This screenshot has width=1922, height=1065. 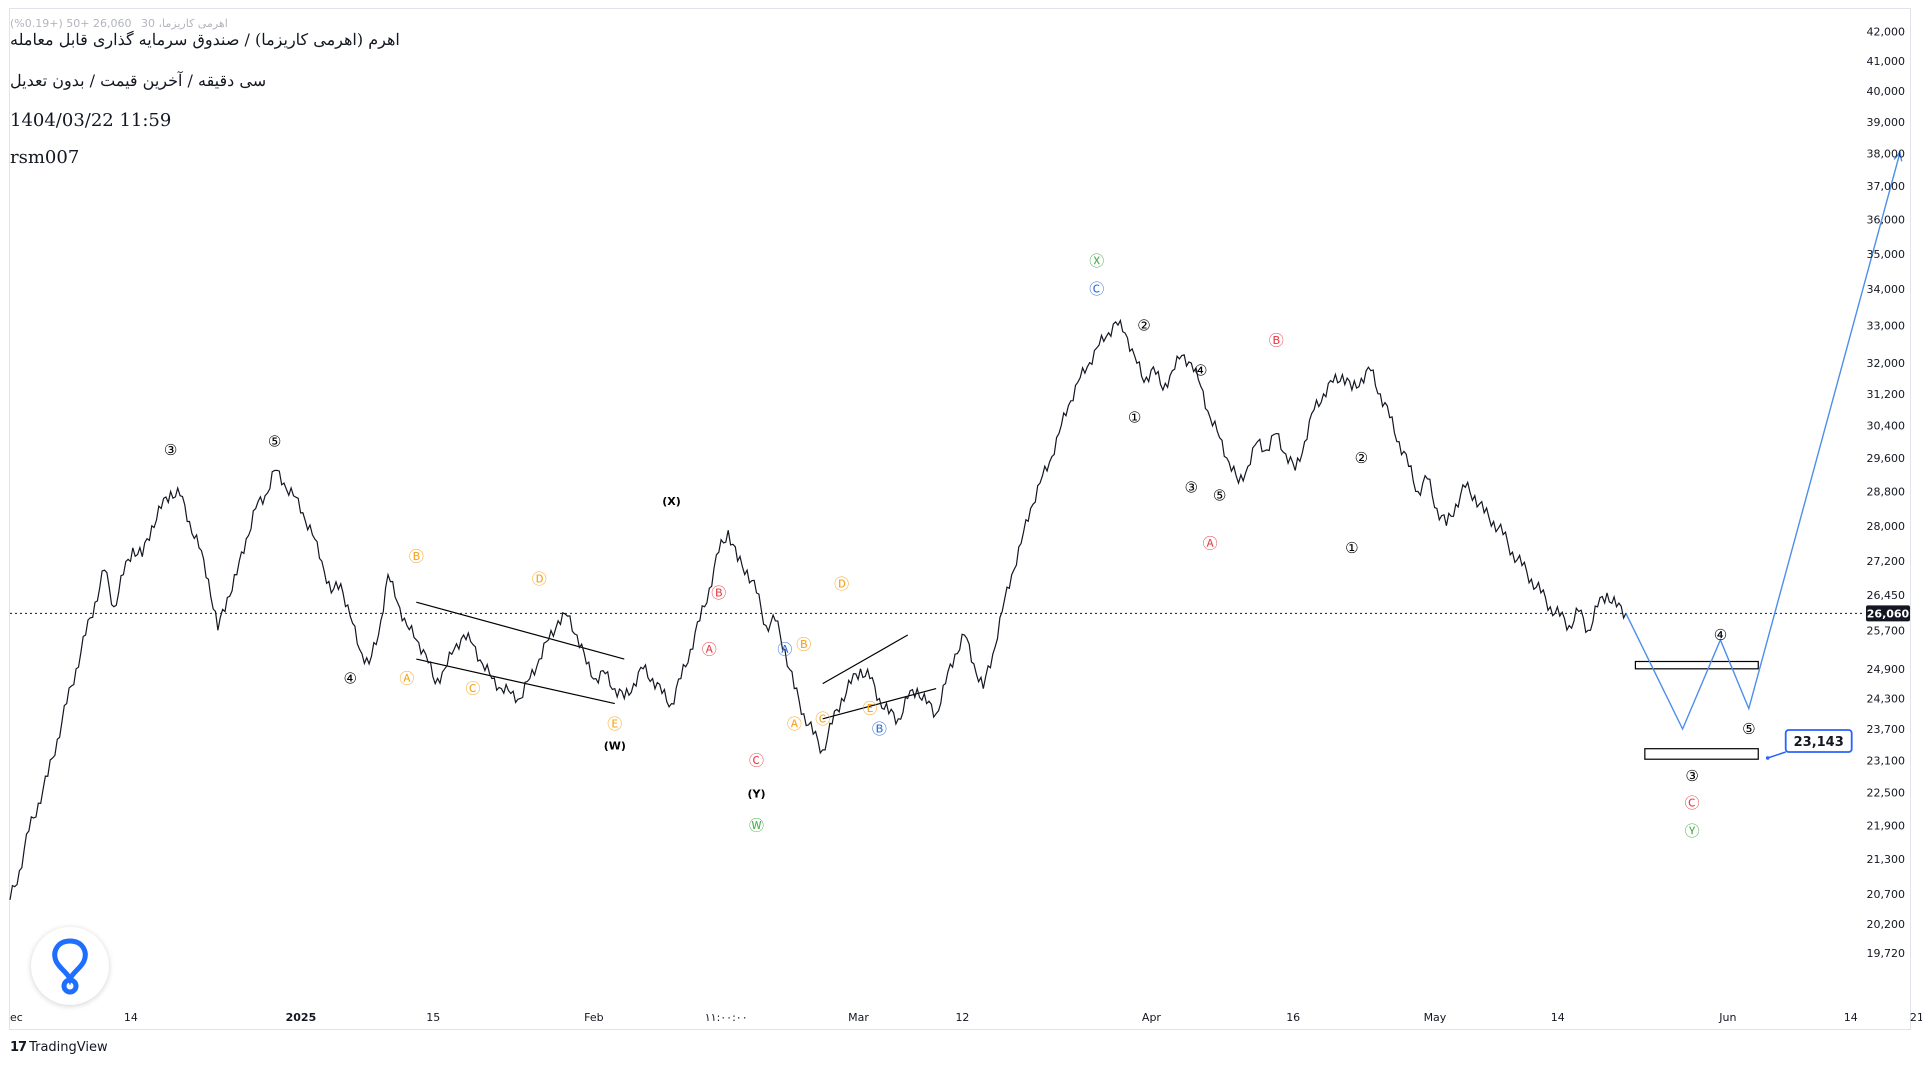 What do you see at coordinates (1886, 220) in the screenshot?
I see `y-tick-label: 36,000` at bounding box center [1886, 220].